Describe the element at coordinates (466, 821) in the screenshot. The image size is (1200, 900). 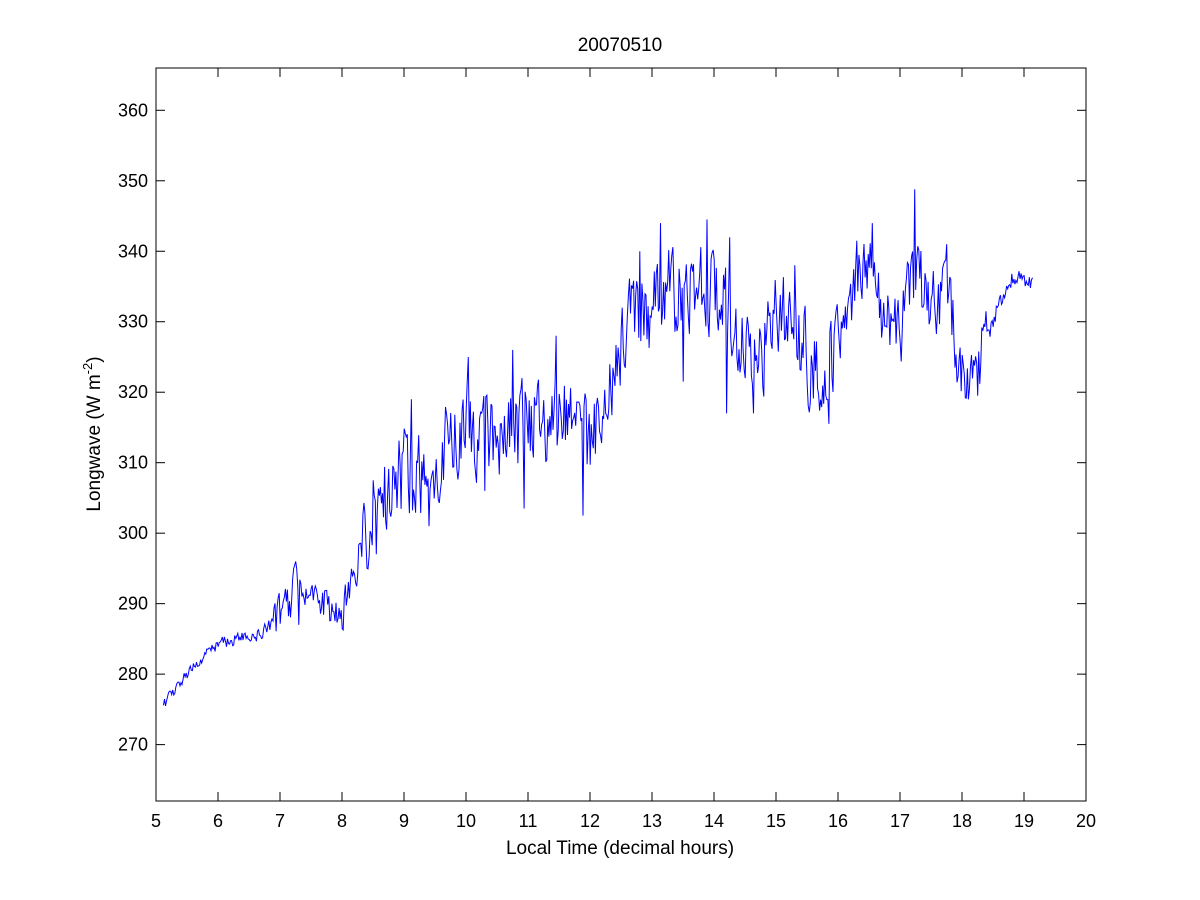
I see `x-tick-label: 10` at that location.